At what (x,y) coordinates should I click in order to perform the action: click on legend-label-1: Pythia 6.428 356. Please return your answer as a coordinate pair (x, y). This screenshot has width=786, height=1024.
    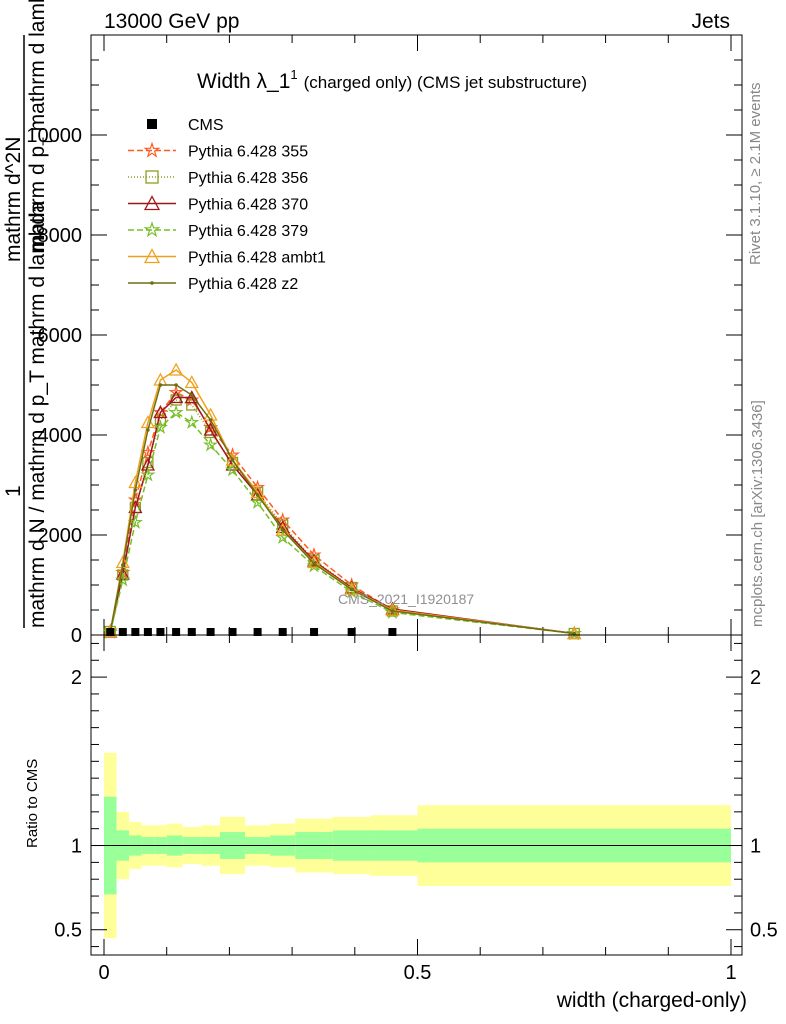
    Looking at the image, I should click on (248, 178).